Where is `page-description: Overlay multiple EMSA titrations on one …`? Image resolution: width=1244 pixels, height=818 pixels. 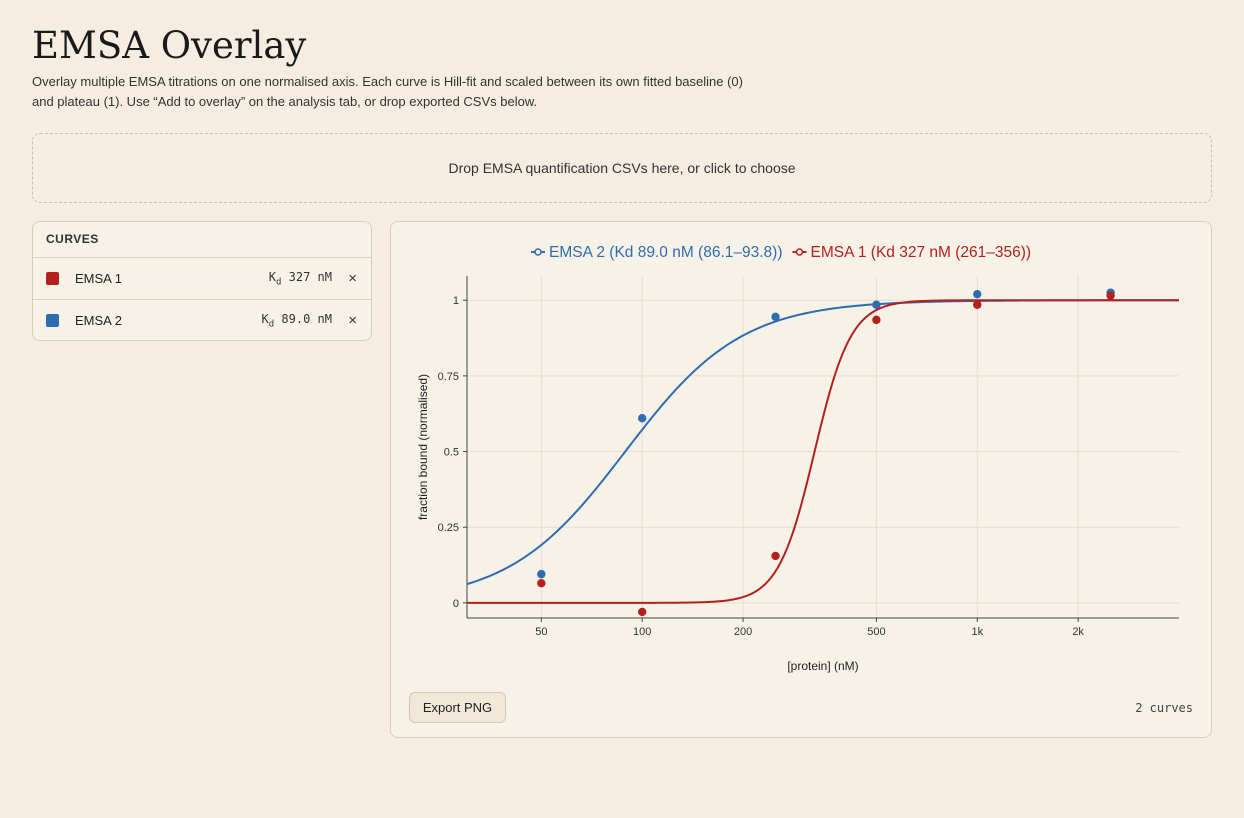
page-description: Overlay multiple EMSA titrations on one … is located at coordinates (387, 91).